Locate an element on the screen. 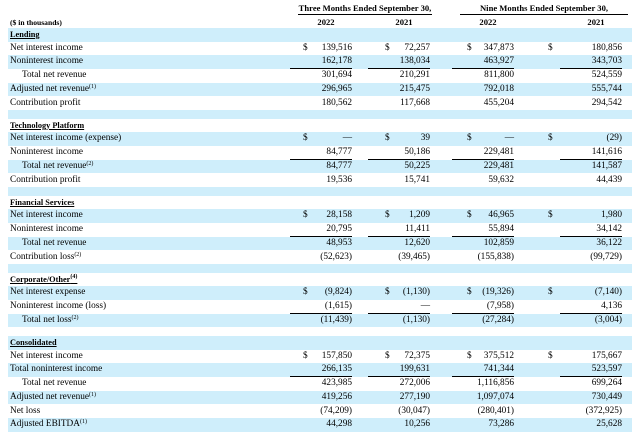 The image size is (640, 441). value-cell: 277,190 is located at coordinates (414, 396).